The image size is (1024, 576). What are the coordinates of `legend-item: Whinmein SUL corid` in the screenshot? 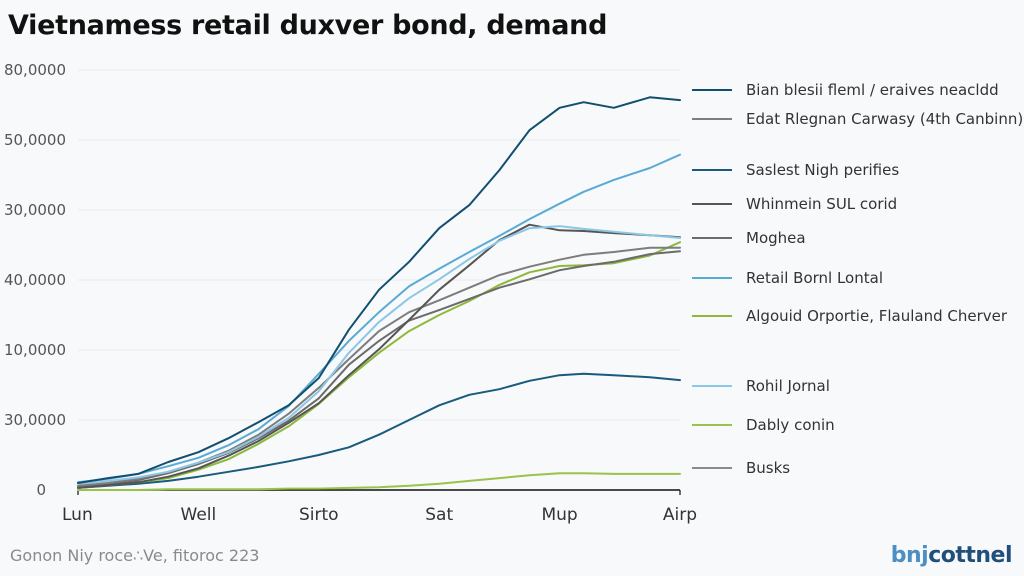 It's located at (794, 204).